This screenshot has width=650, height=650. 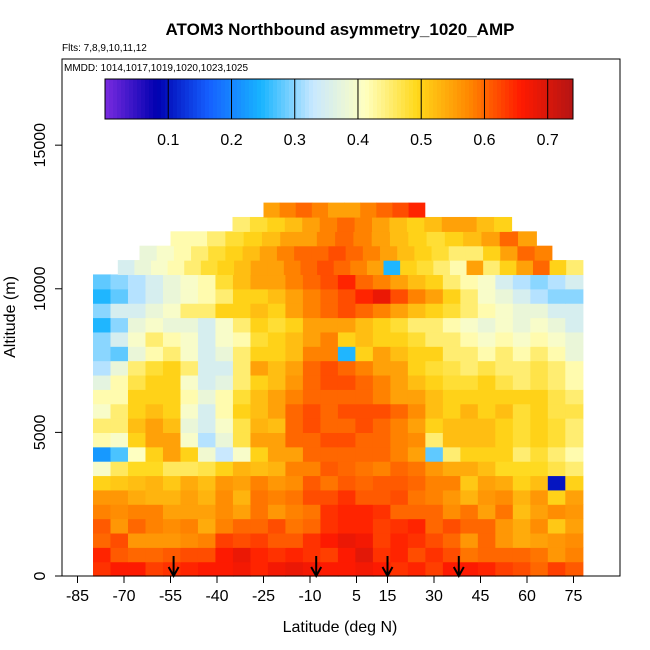 What do you see at coordinates (481, 596) in the screenshot?
I see `x-tick-label: 45` at bounding box center [481, 596].